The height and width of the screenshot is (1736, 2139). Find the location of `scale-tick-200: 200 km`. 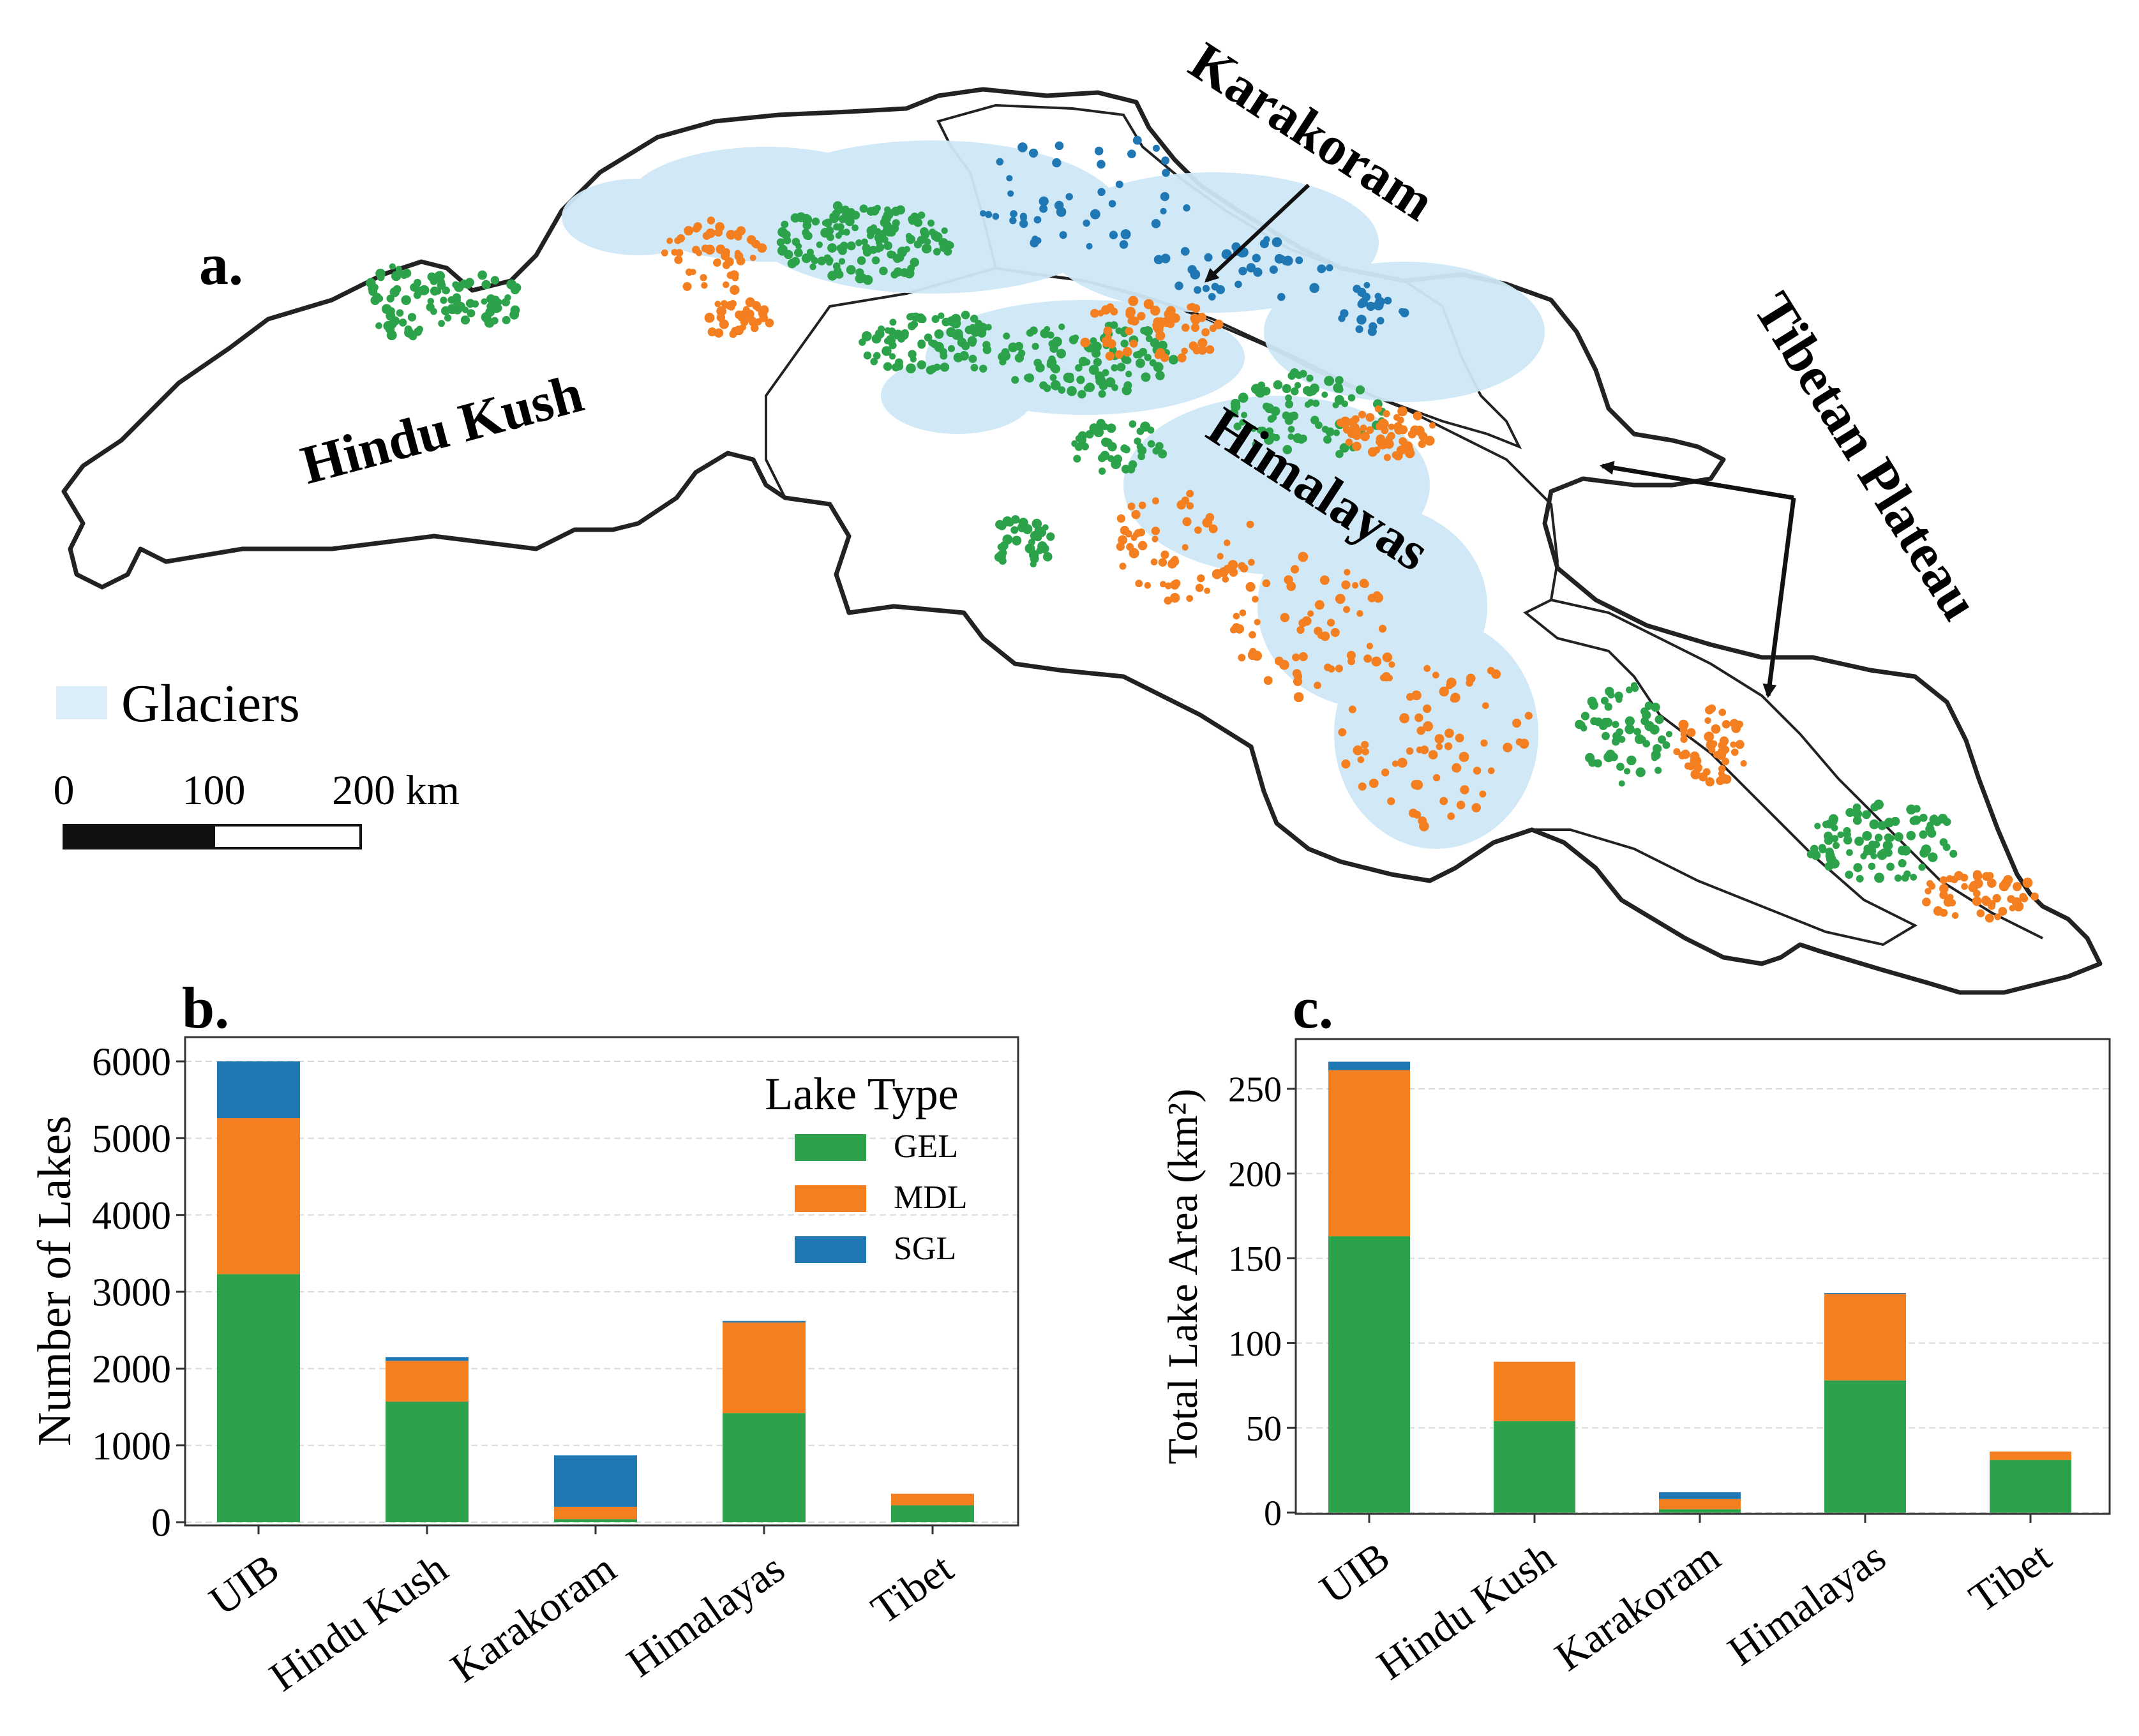

scale-tick-200: 200 km is located at coordinates (396, 790).